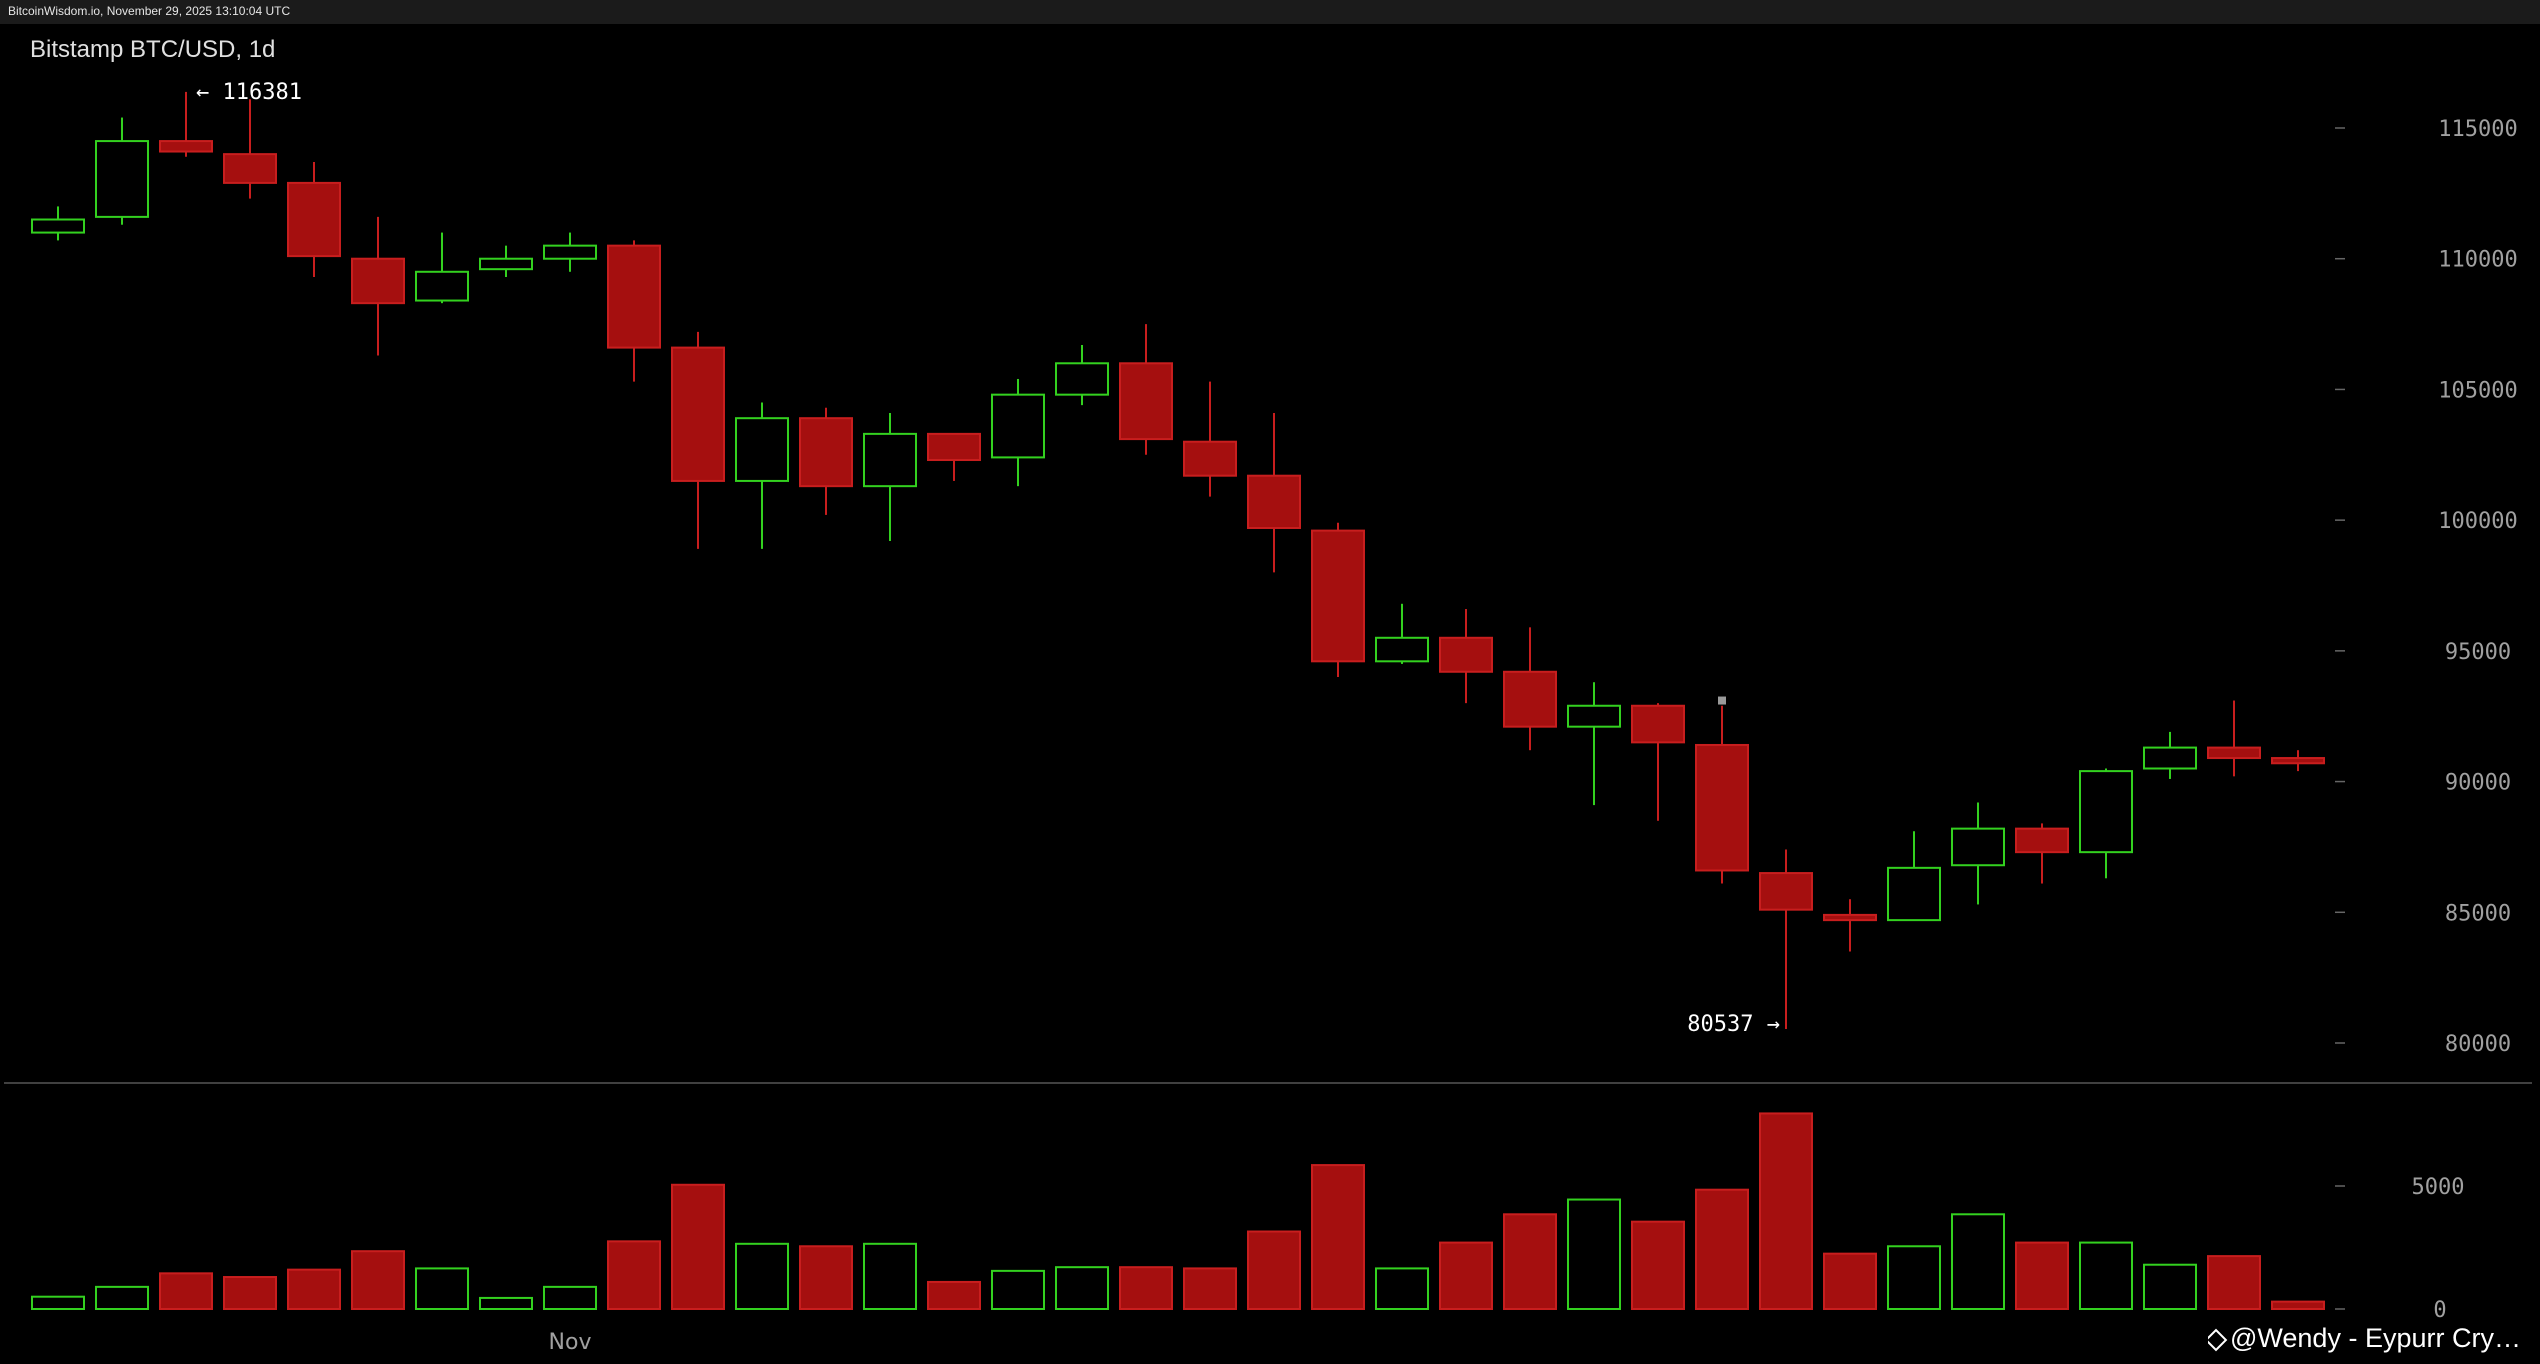 The width and height of the screenshot is (2540, 1364). I want to click on volume-tick-label: 0, so click(2439, 1310).